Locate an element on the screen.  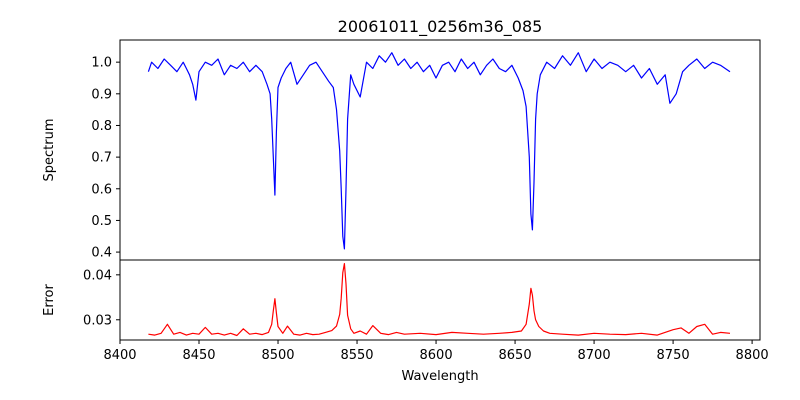
x-tick-label: 8400 is located at coordinates (119, 355).